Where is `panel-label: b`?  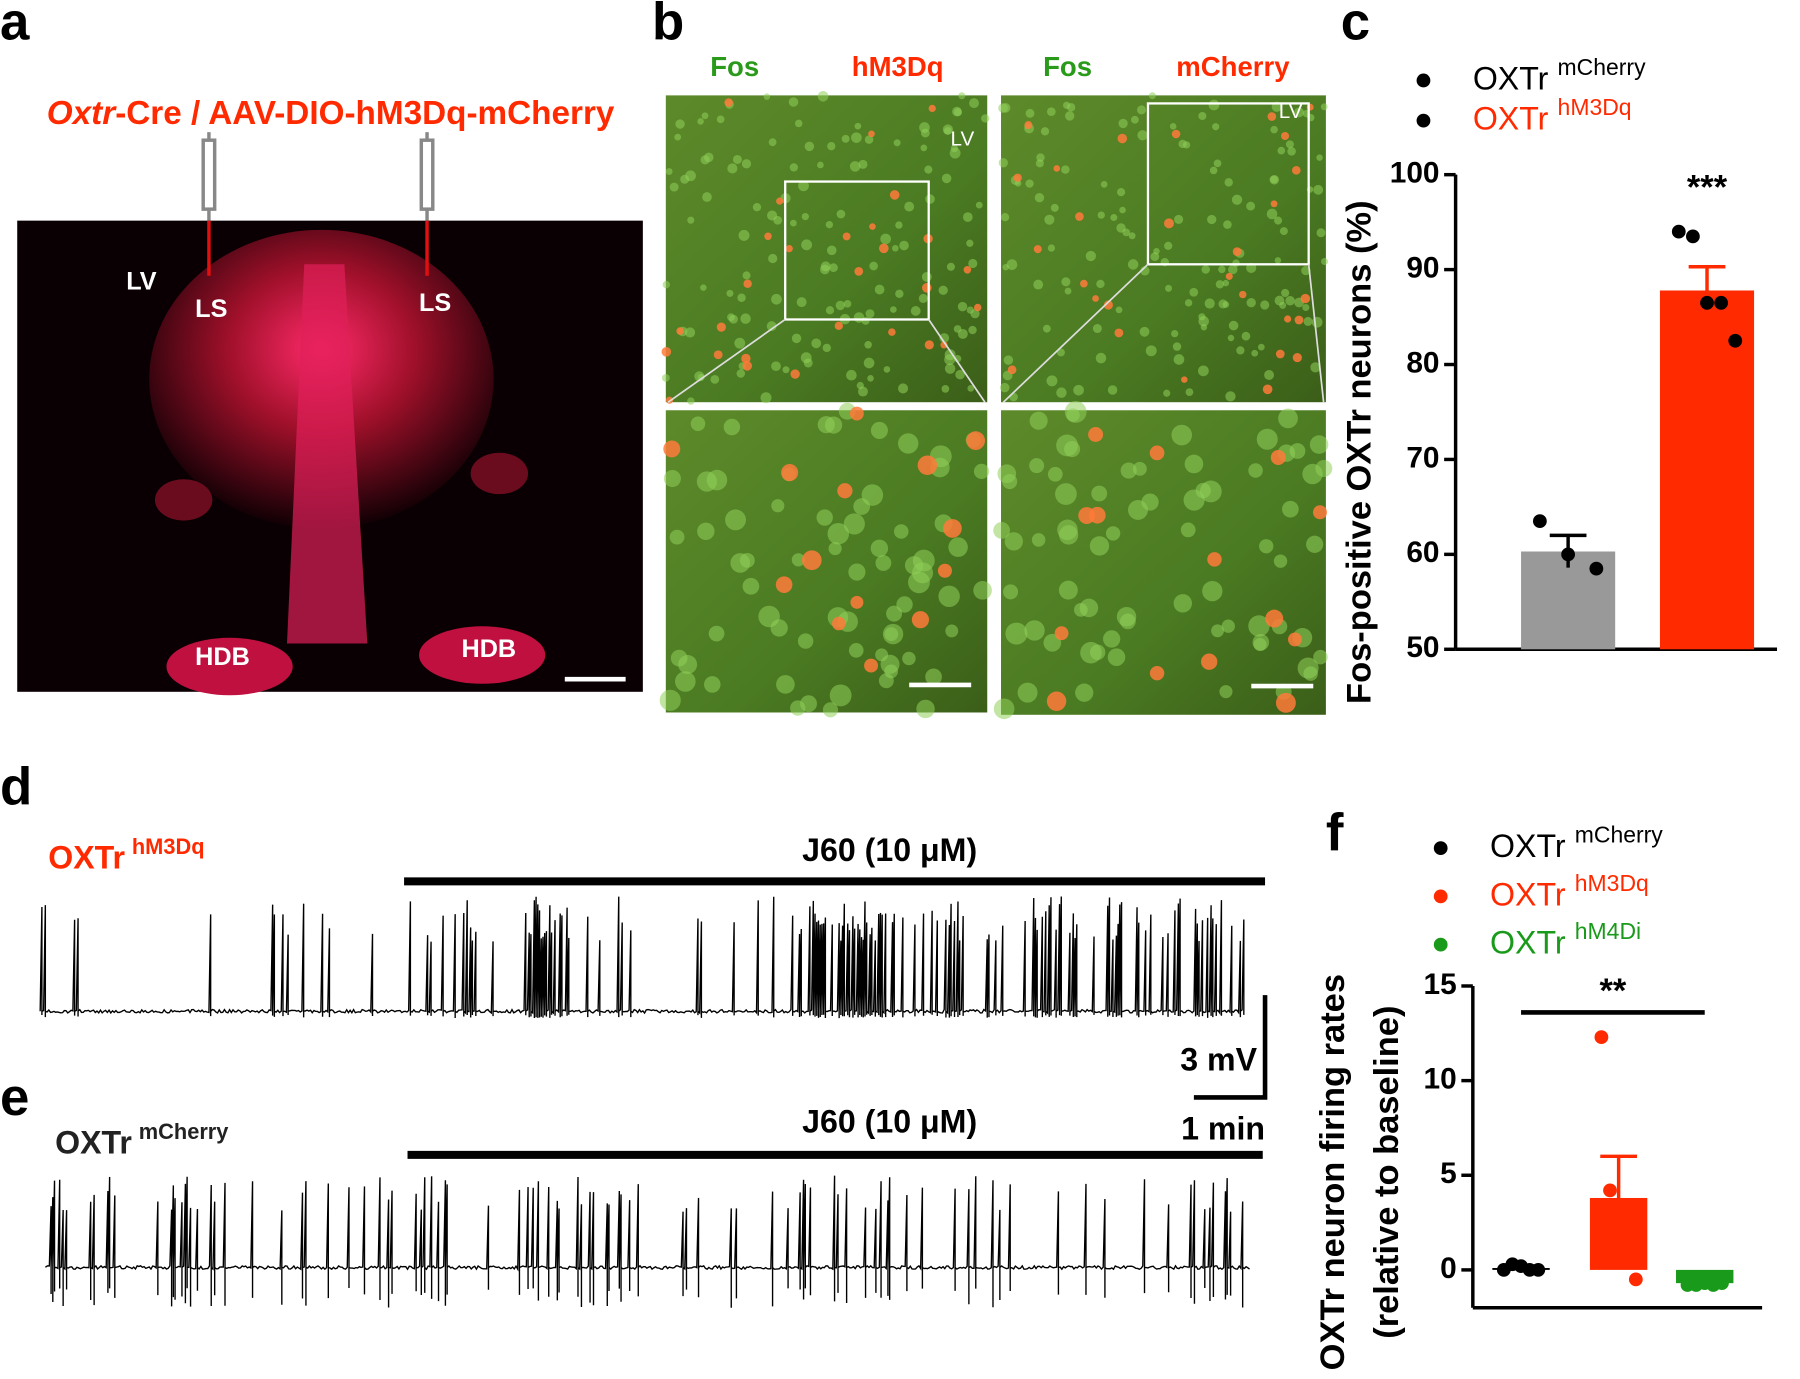 panel-label: b is located at coordinates (668, 25).